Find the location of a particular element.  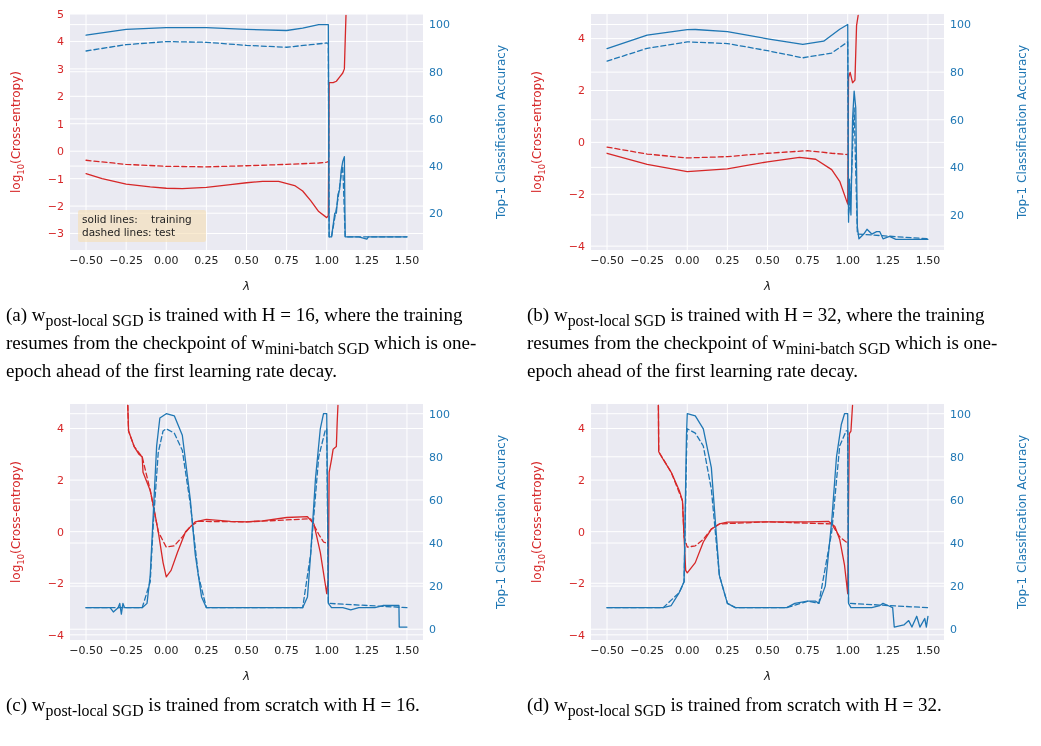

y-tick-label: −1 is located at coordinates (55, 179).